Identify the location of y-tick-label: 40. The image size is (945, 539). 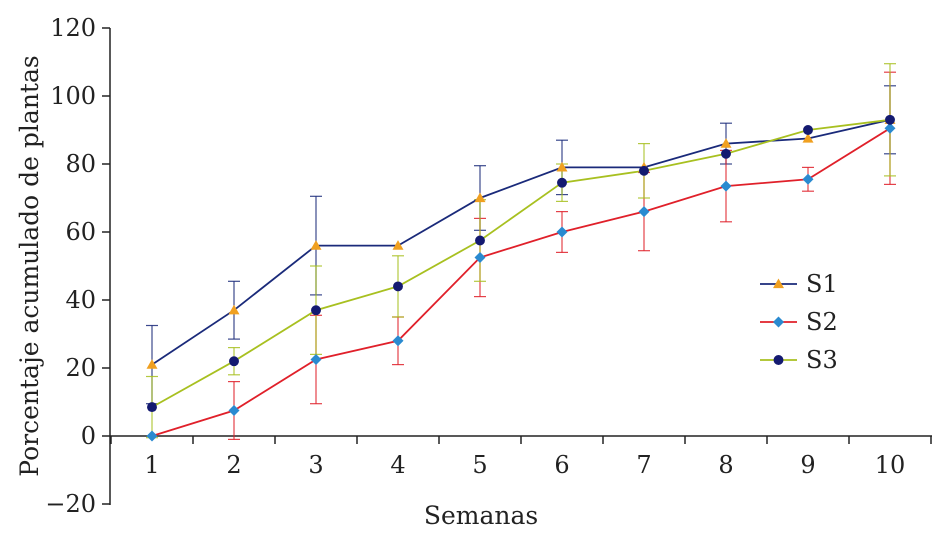
(80, 300).